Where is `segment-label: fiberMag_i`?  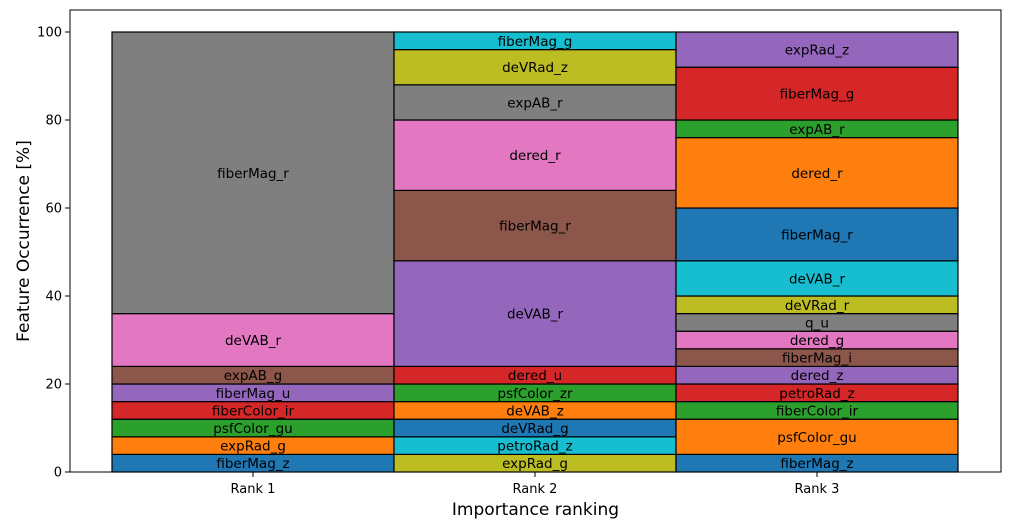
segment-label: fiberMag_i is located at coordinates (817, 359).